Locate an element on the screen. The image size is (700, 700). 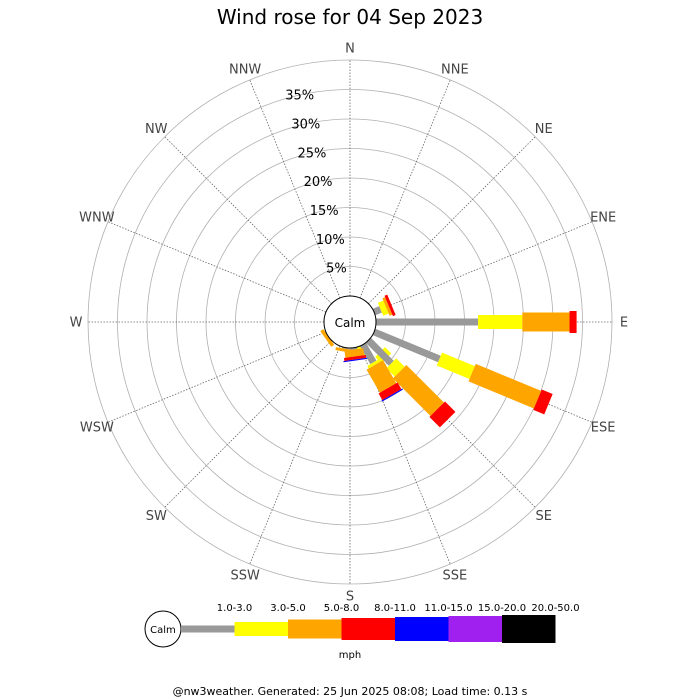
calm-circle-shape is located at coordinates (350, 322).